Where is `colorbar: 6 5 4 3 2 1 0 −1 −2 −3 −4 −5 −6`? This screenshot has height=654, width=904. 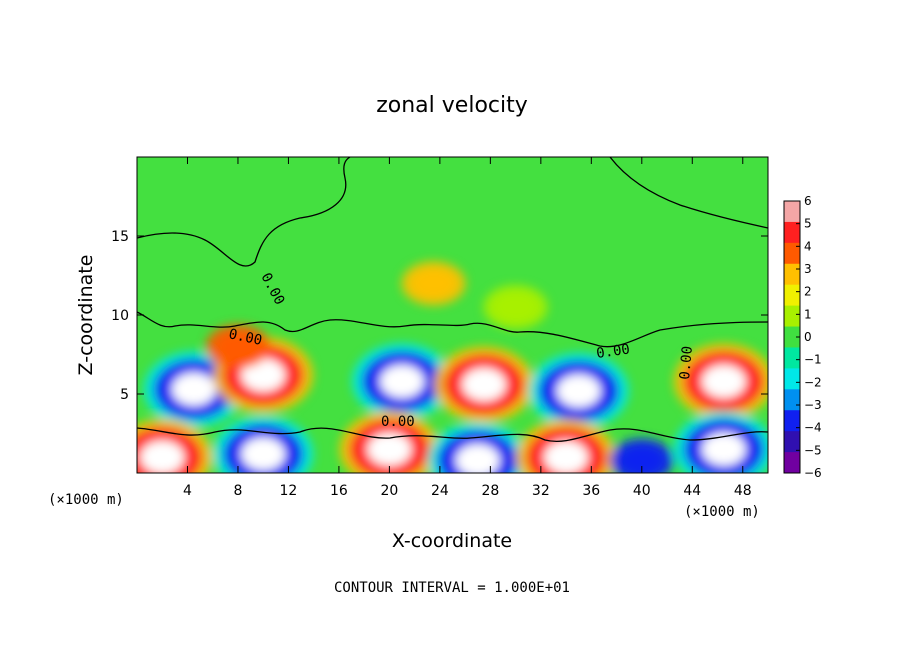 colorbar: 6 5 4 3 2 1 0 −1 −2 −3 −4 −5 −6 is located at coordinates (802, 337).